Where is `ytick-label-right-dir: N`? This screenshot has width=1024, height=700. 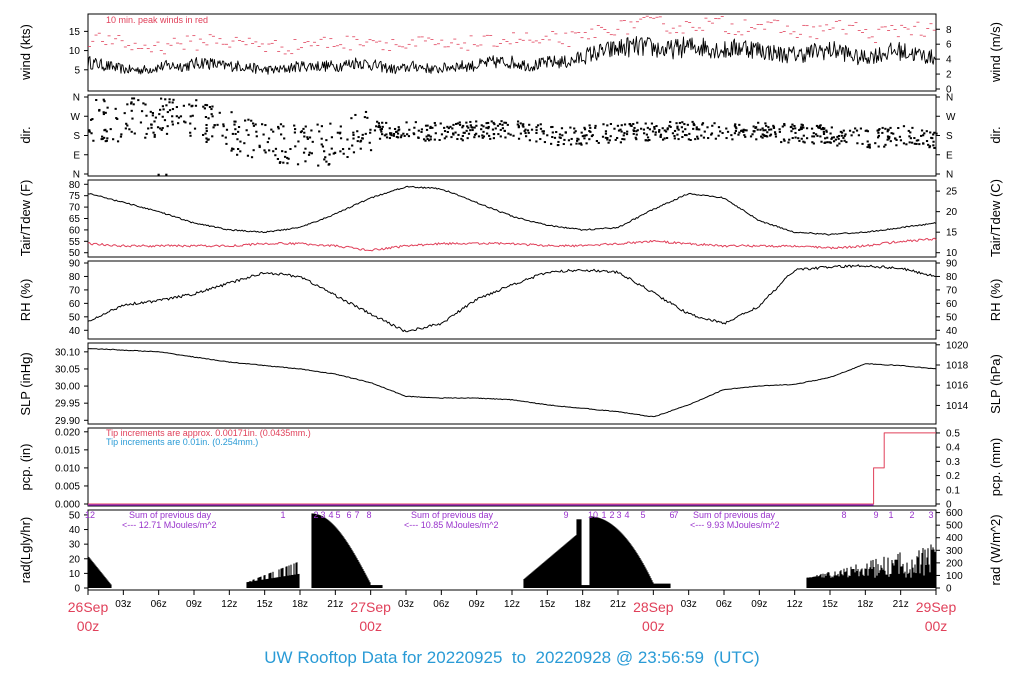
ytick-label-right-dir: N is located at coordinates (949, 98).